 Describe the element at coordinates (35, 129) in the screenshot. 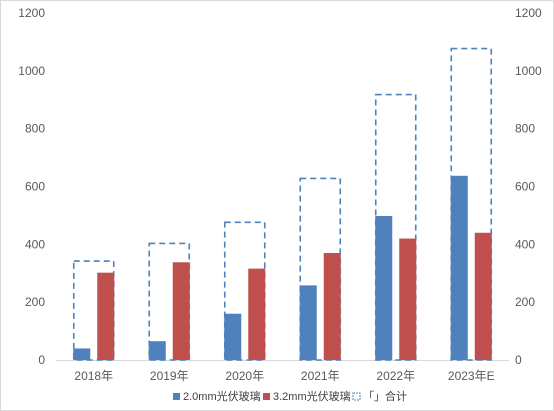

I see `y-tick-label-left: 800` at that location.